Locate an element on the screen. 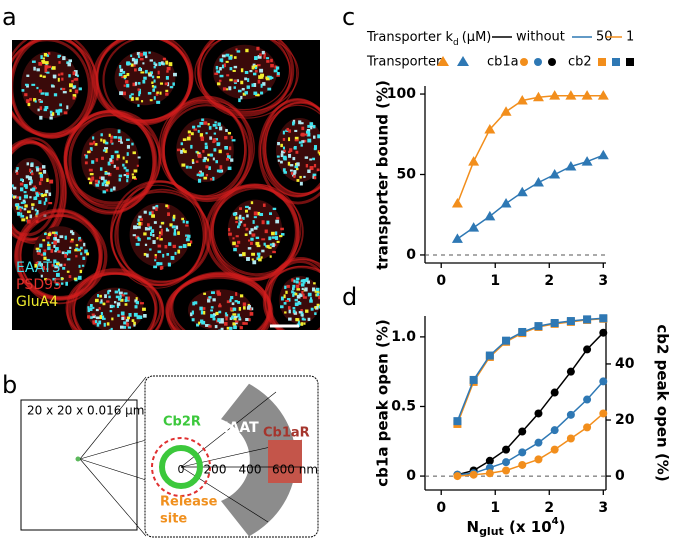 This screenshot has height=548, width=675. zoom-line is located at coordinates (113, 418).